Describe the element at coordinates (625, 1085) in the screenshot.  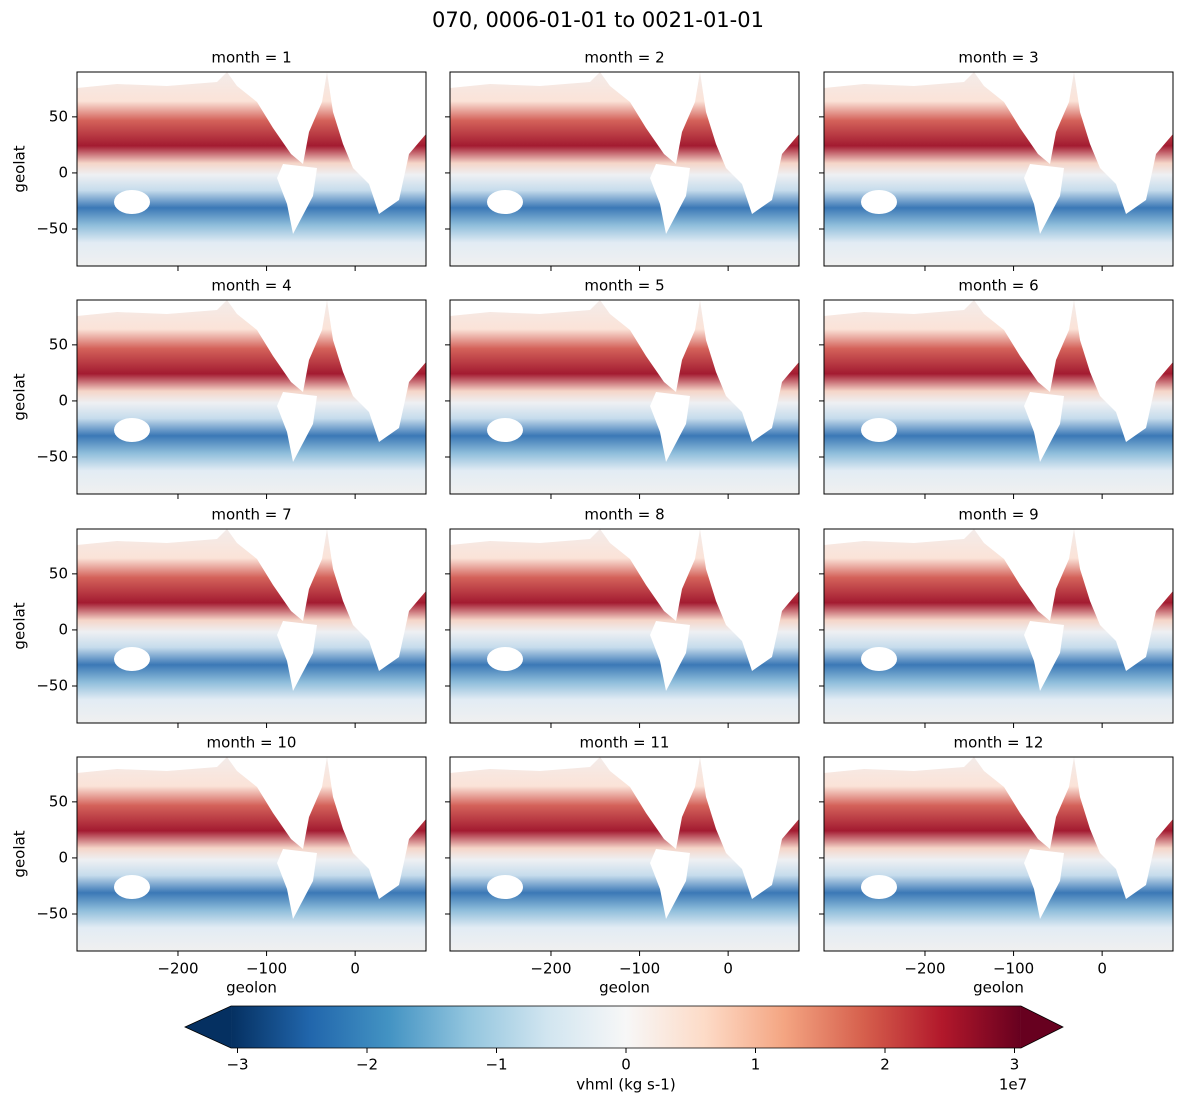
I see `colorbar-label: vhml (kg s-1)` at that location.